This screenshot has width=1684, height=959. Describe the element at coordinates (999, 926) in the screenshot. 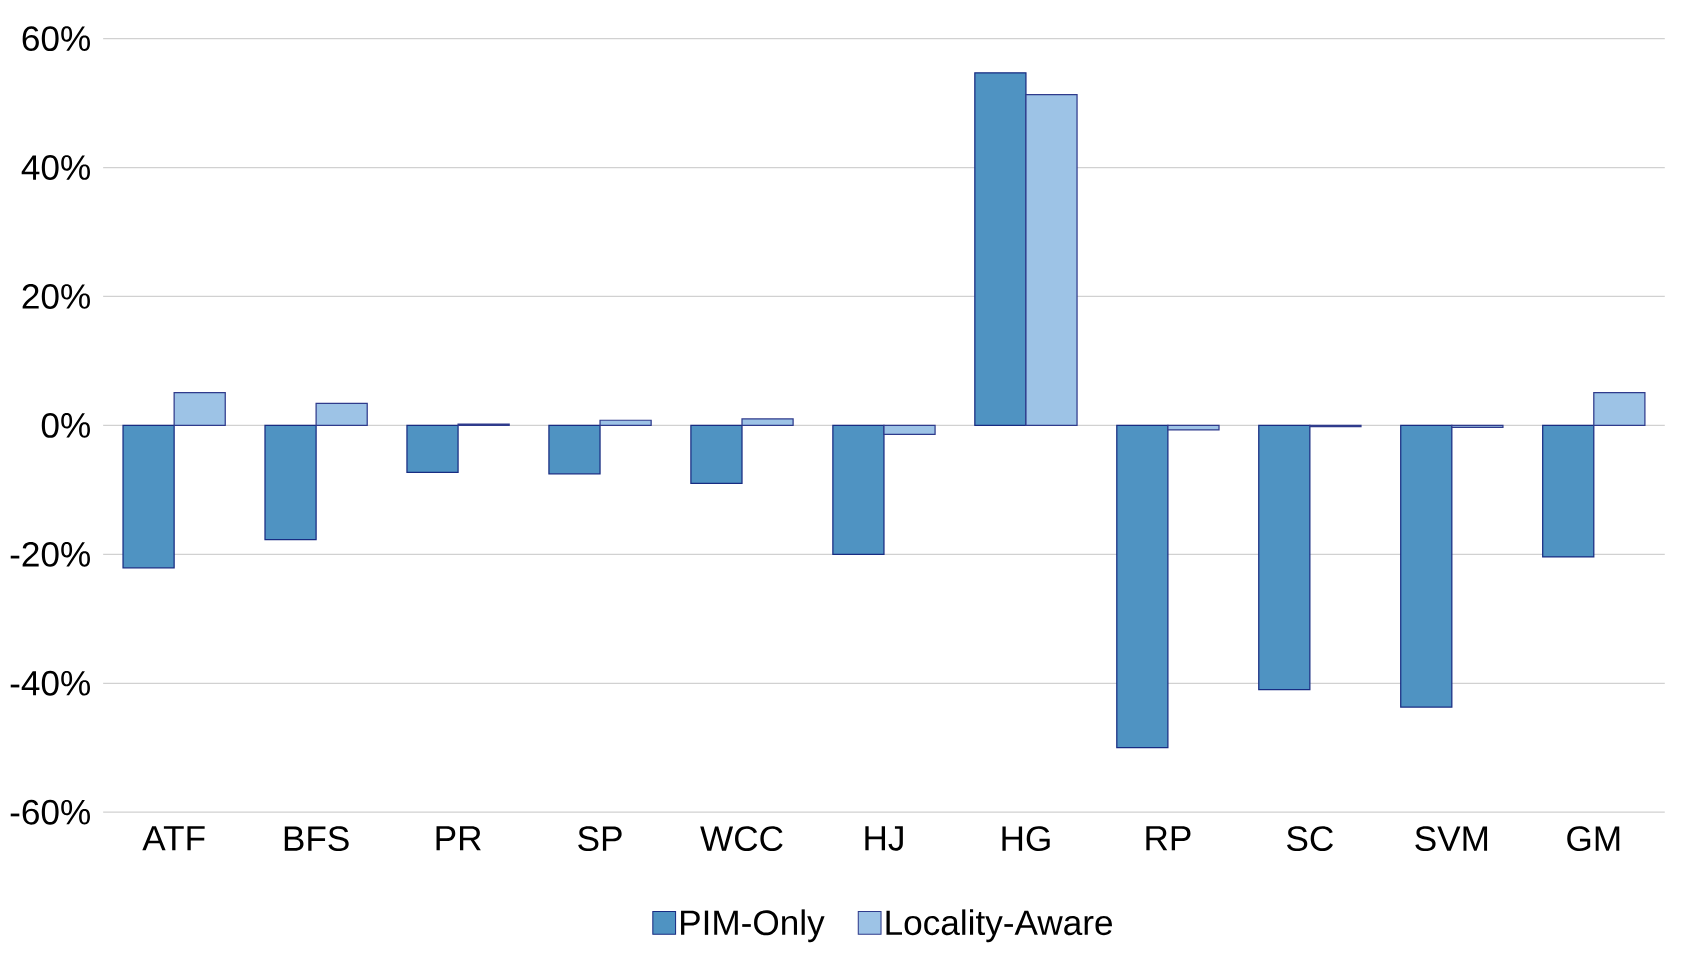

I see `legend-label: Locality-Aware` at that location.